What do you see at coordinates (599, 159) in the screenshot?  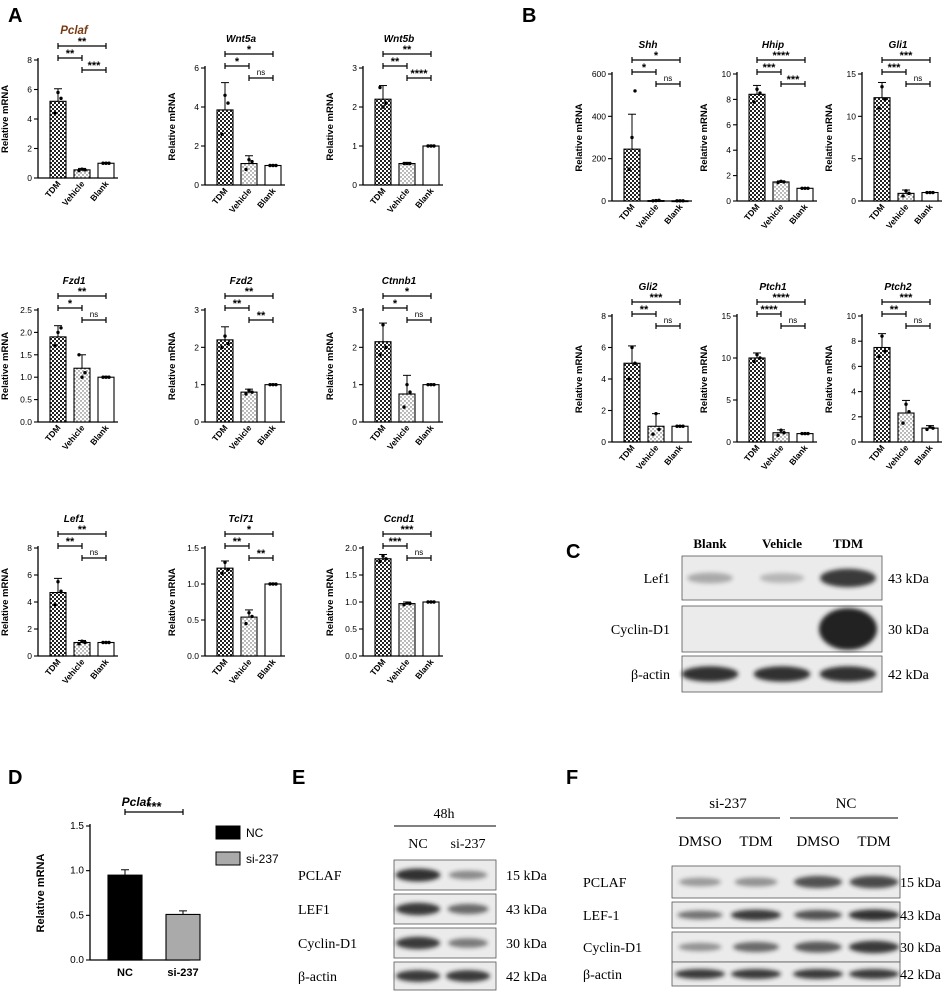 I see `y-tick-label: 200` at bounding box center [599, 159].